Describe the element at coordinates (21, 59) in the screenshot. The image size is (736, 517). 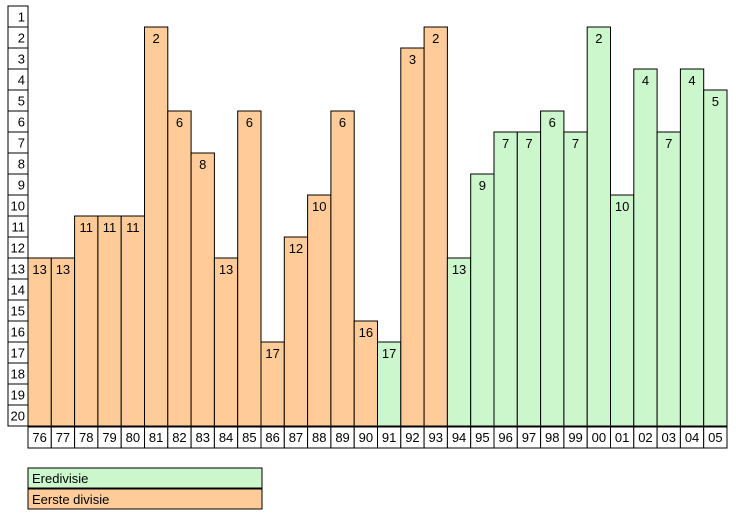
I see `y-tick-label: 3` at that location.